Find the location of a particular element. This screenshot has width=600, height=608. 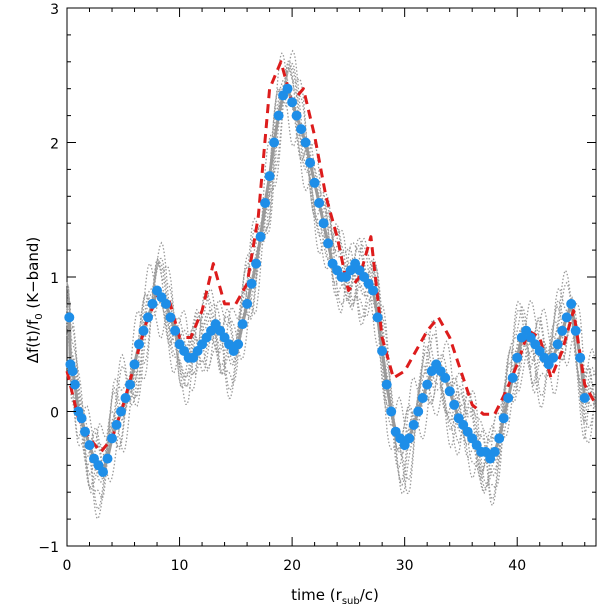

x-tick-label: 40 is located at coordinates (517, 566).